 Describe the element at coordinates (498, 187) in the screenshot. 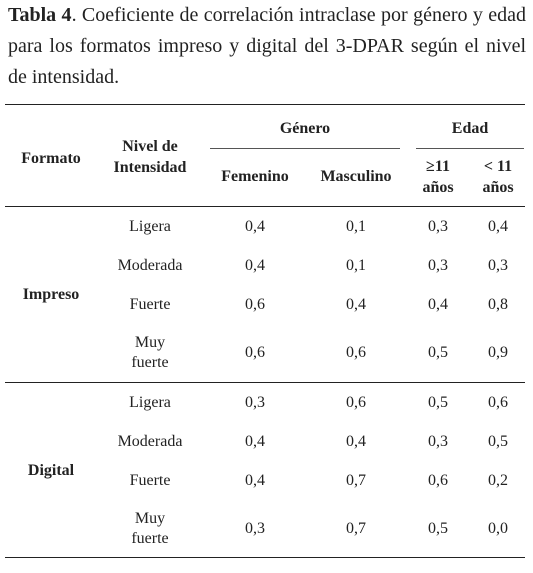

I see `header-age-lt11-line2: años` at that location.